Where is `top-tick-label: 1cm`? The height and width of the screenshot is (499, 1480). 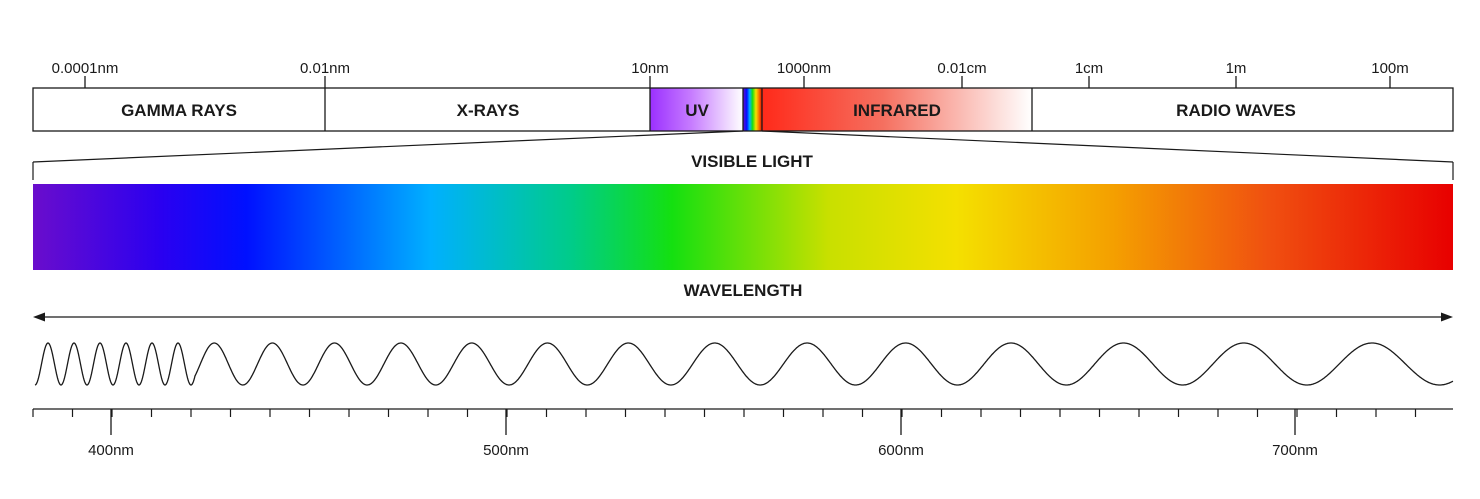
top-tick-label: 1cm is located at coordinates (1089, 68).